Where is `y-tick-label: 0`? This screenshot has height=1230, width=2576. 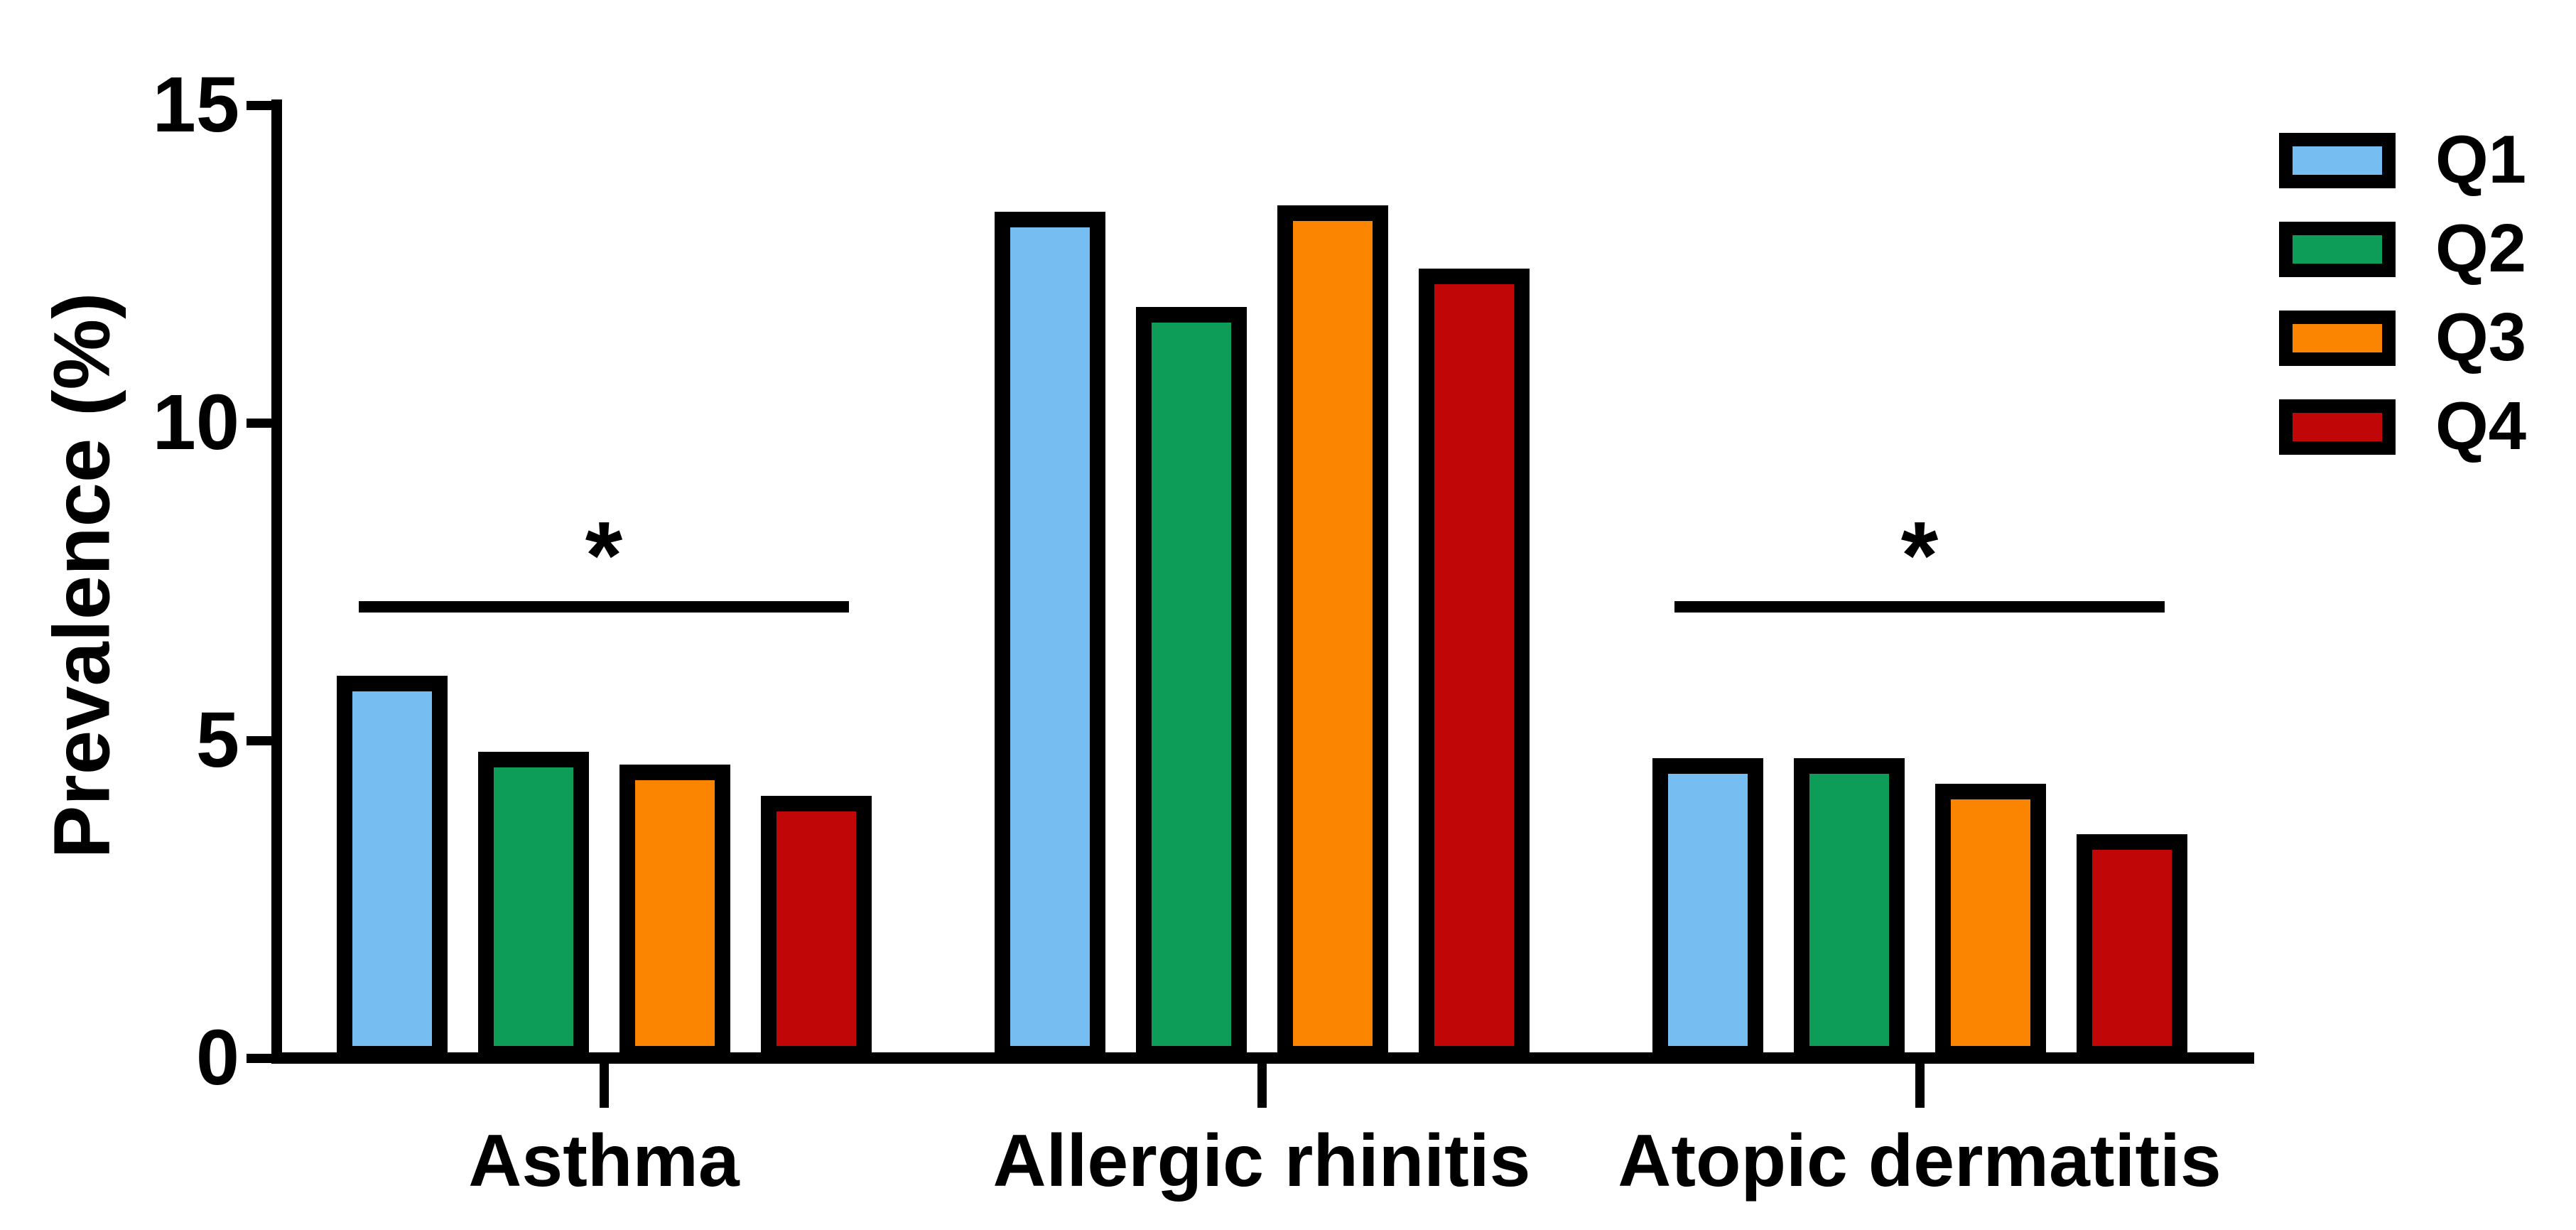
y-tick-label: 0 is located at coordinates (217, 1057).